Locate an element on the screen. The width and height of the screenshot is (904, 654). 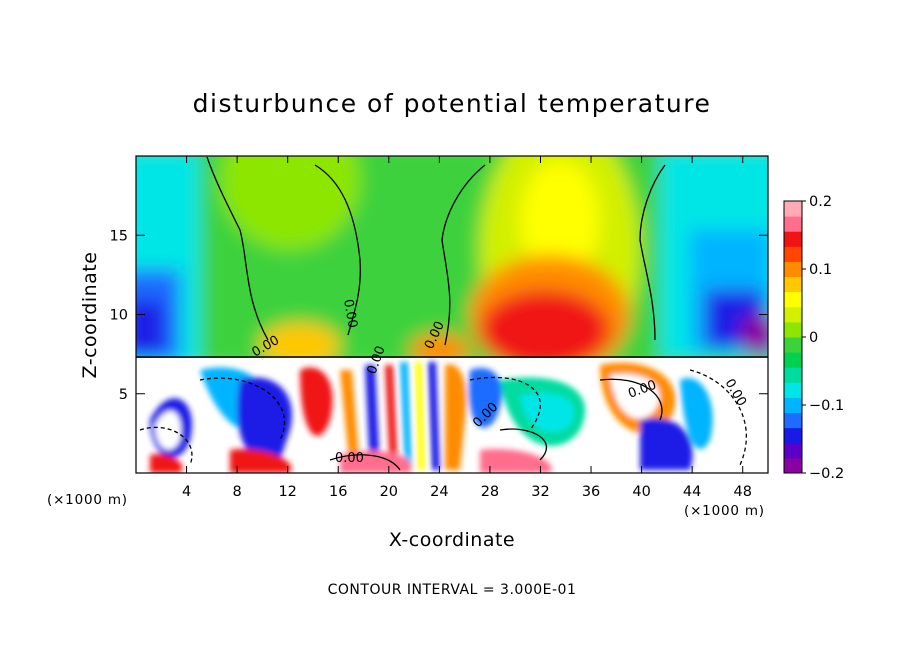
colorbar-tick-label: −0.1 is located at coordinates (826, 406).